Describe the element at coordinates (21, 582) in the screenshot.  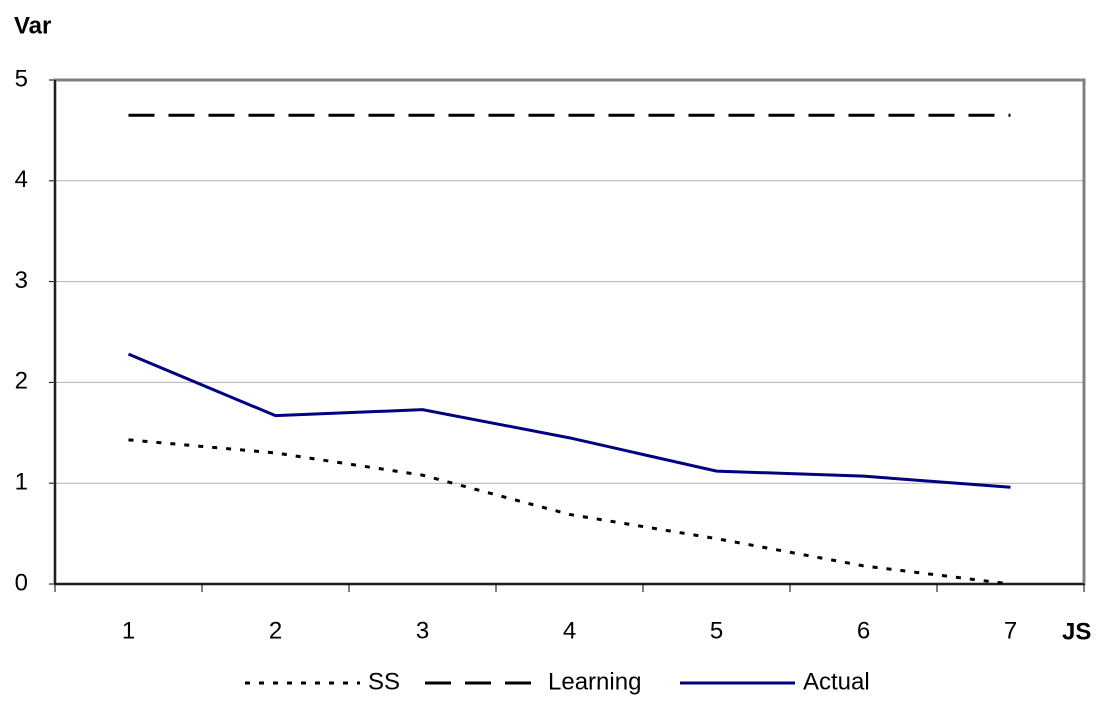
I see `y-tick-label: 0` at that location.